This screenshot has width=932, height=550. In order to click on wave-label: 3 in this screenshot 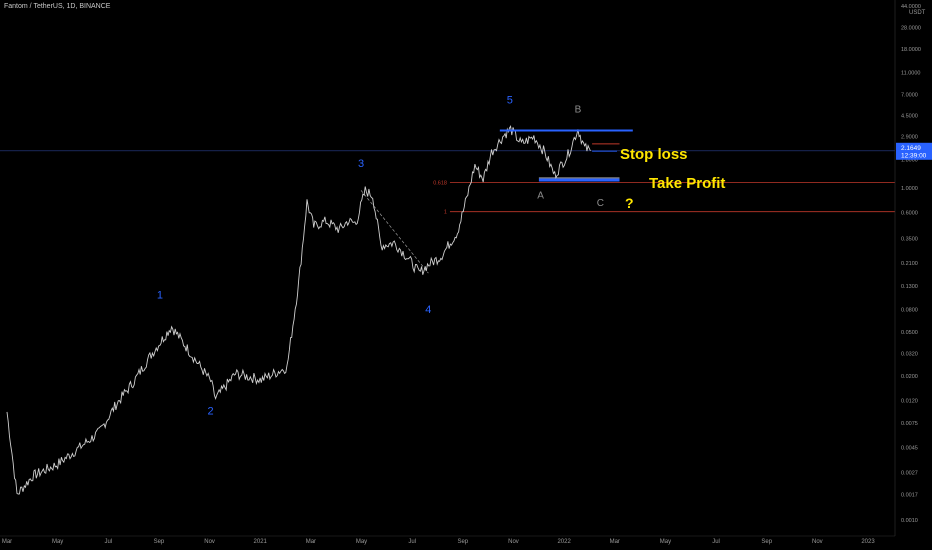, I will do `click(361, 164)`.